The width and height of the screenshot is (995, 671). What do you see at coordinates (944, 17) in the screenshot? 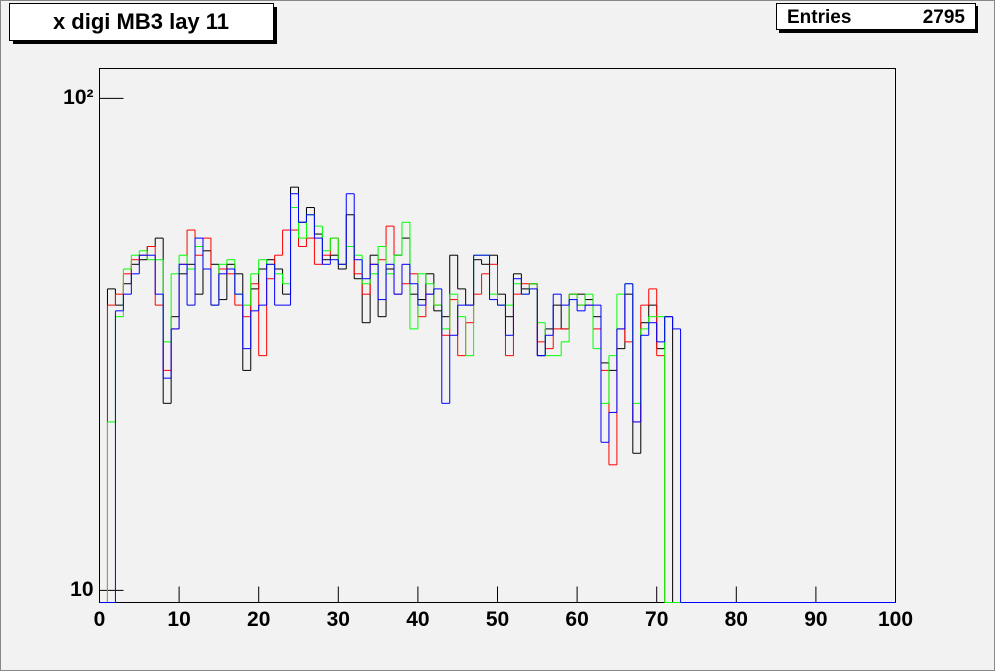
I see `stats-value: 2795` at bounding box center [944, 17].